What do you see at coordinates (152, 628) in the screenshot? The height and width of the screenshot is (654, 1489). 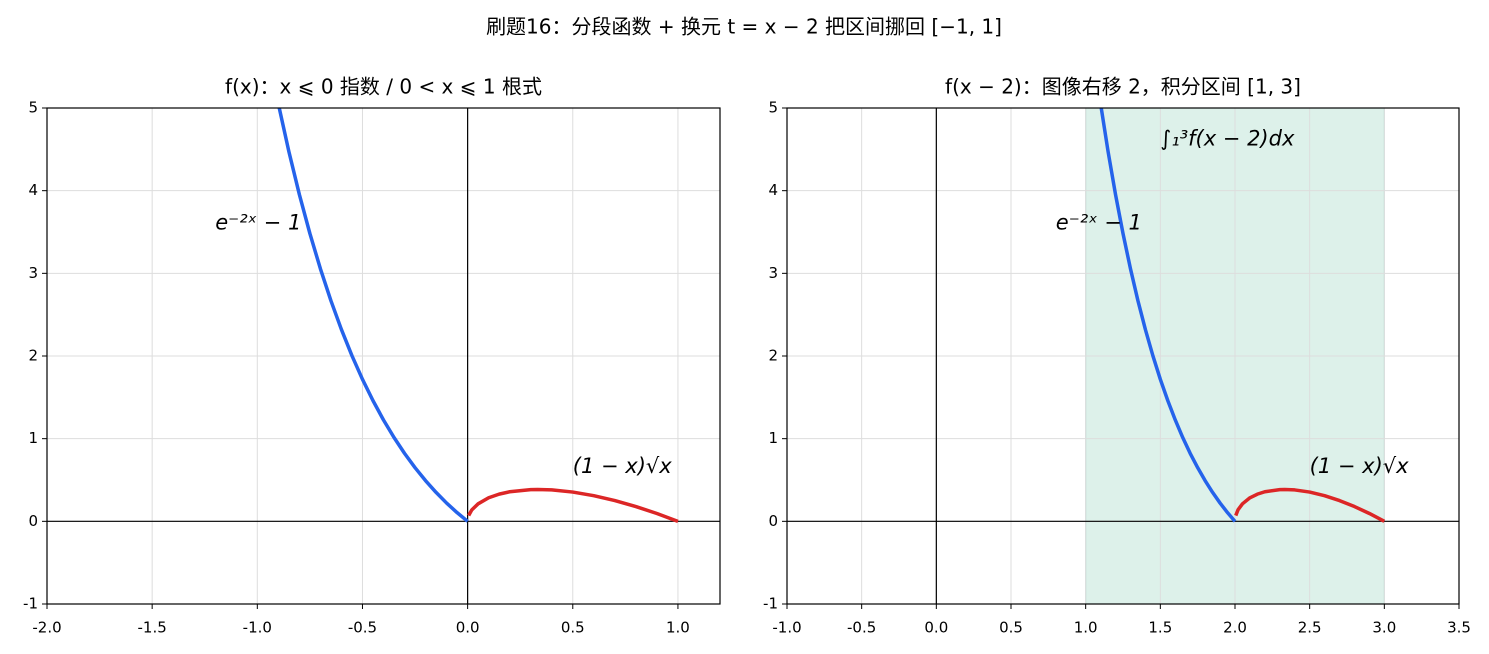 I see `x-tick-label: -1.5` at bounding box center [152, 628].